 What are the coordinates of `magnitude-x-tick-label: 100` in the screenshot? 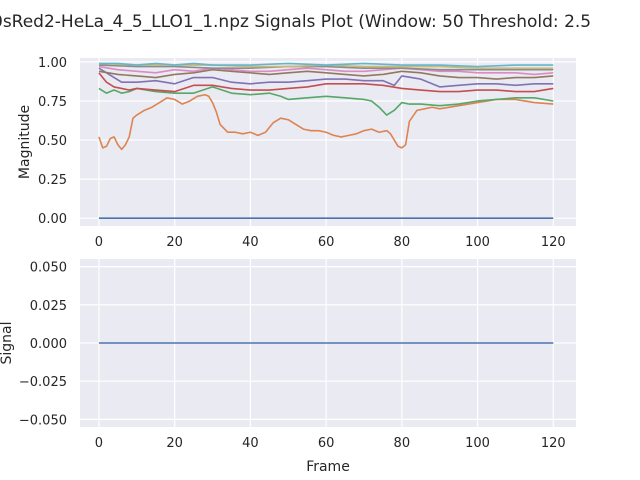 It's located at (477, 242).